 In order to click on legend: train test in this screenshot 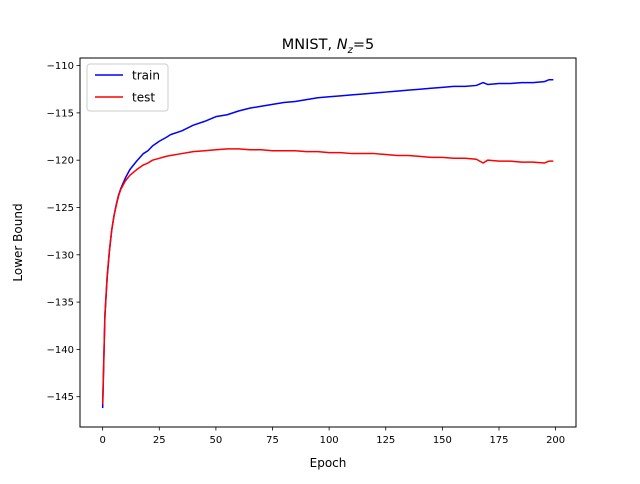, I will do `click(127, 87)`.